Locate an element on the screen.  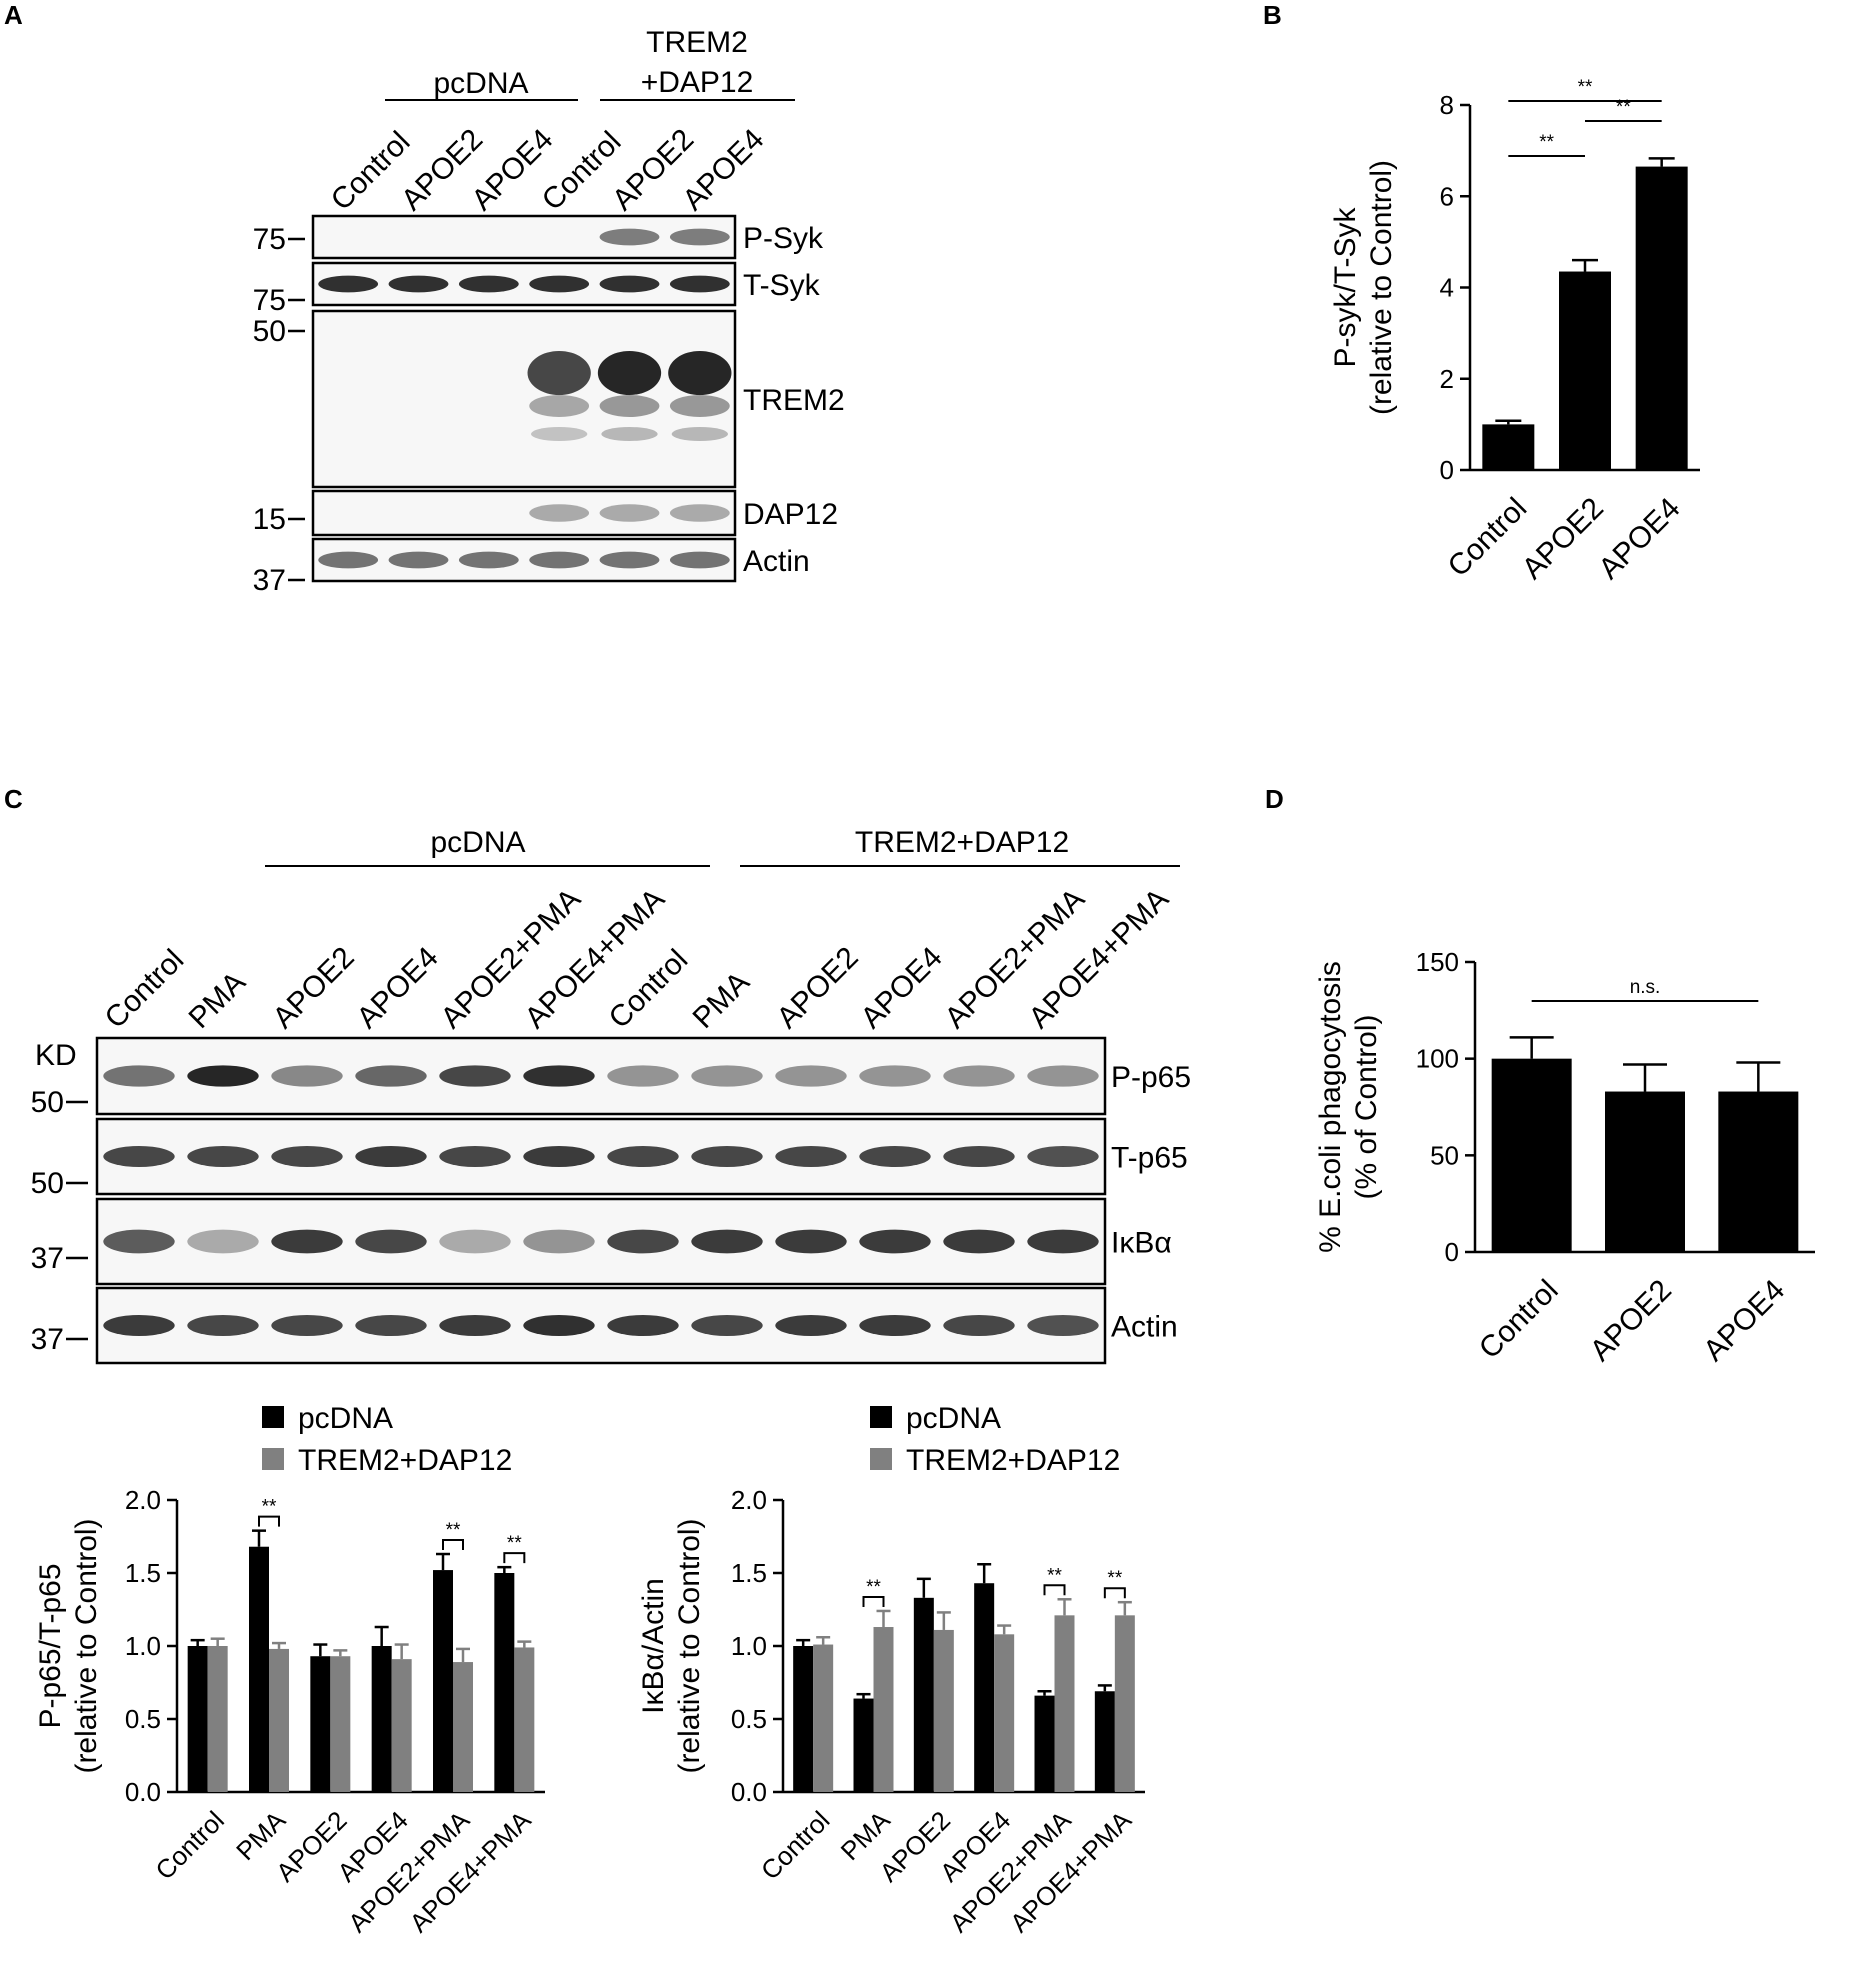
mw-marker: 75 is located at coordinates (269, 300).